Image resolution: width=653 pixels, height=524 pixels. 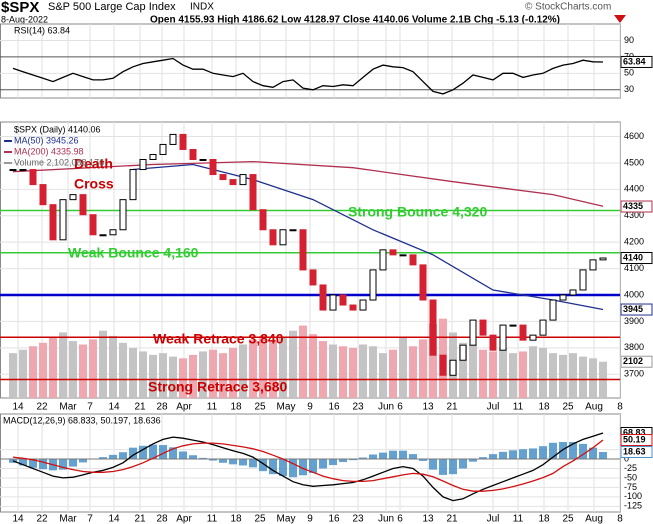 What do you see at coordinates (202, 7) in the screenshot?
I see `exchange: INDX` at bounding box center [202, 7].